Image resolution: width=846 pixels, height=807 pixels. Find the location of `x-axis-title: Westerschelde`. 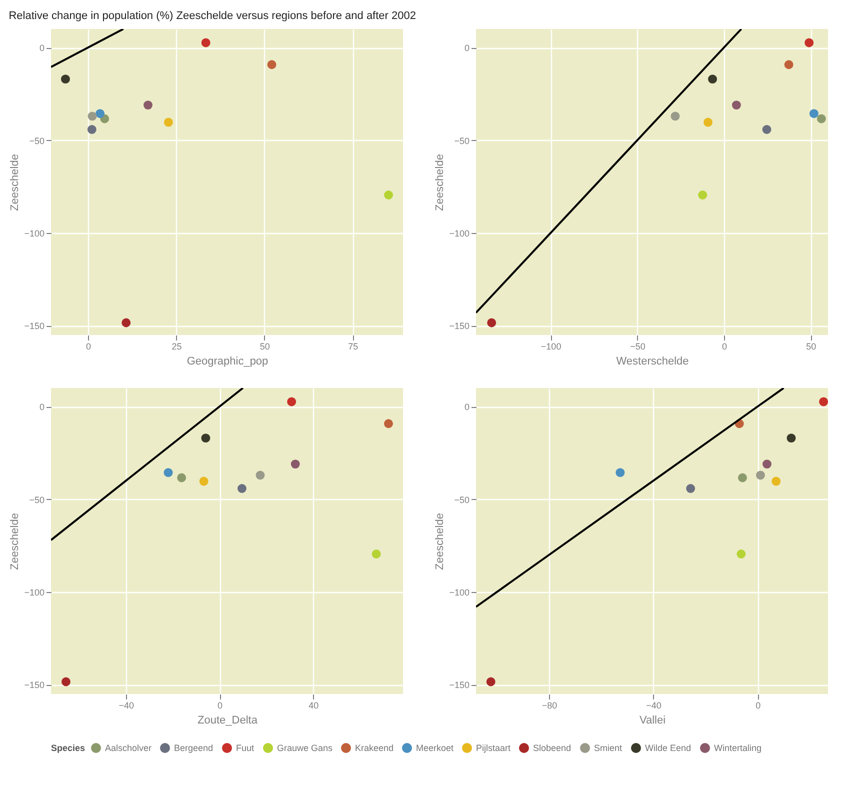

x-axis-title: Westerschelde is located at coordinates (652, 362).